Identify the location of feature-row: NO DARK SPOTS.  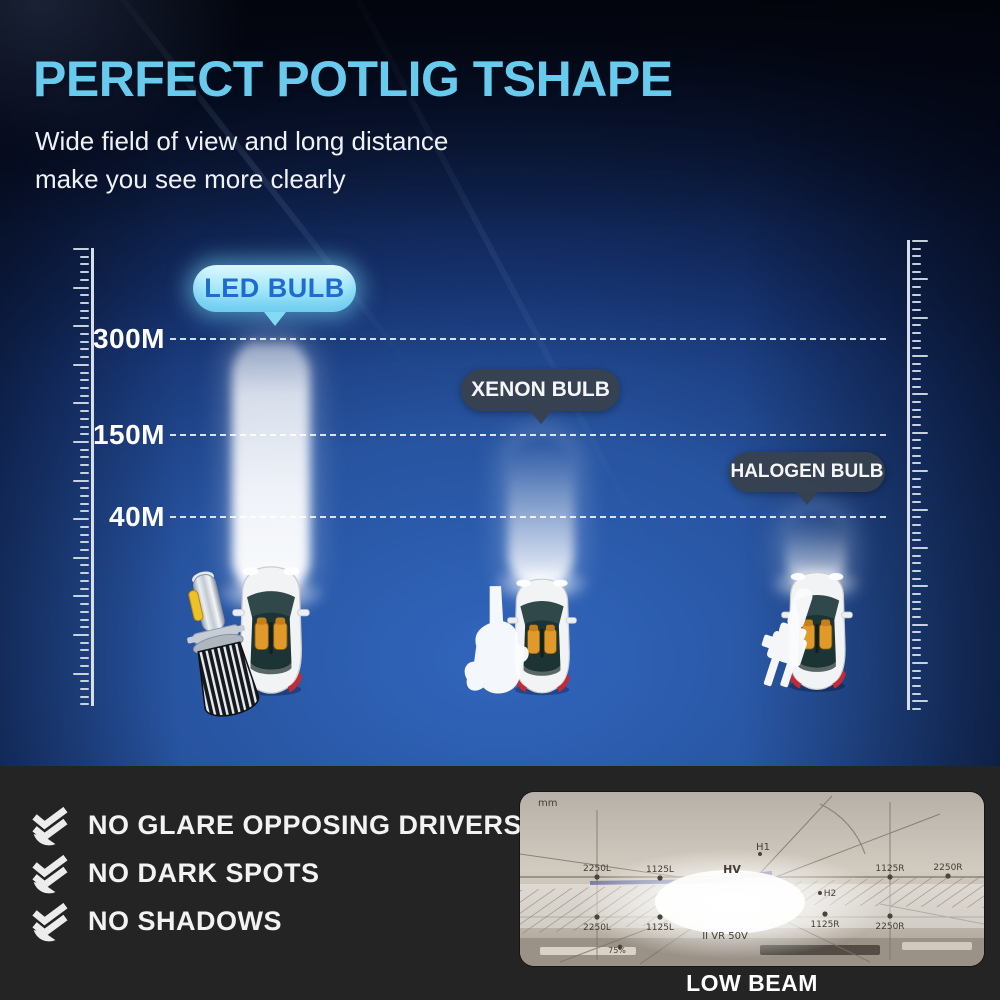
(276, 873).